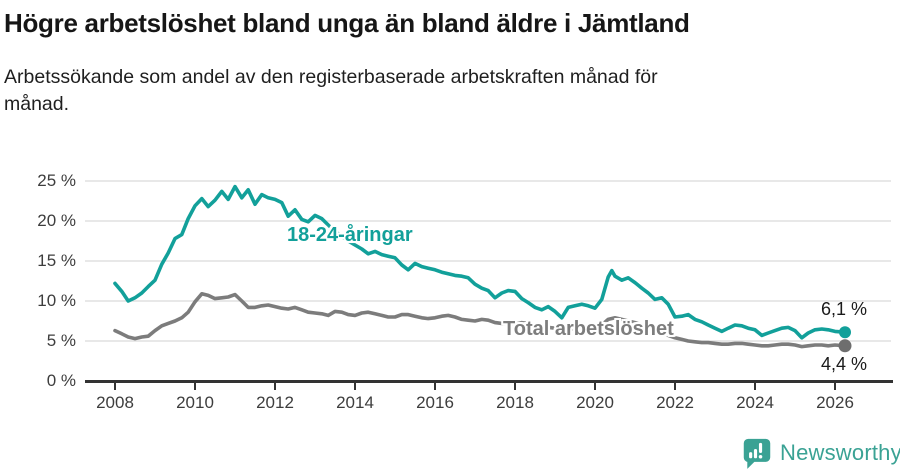 This screenshot has height=474, width=900. Describe the element at coordinates (843, 364) in the screenshot. I see `end-value-label-total: 4,4 %` at that location.